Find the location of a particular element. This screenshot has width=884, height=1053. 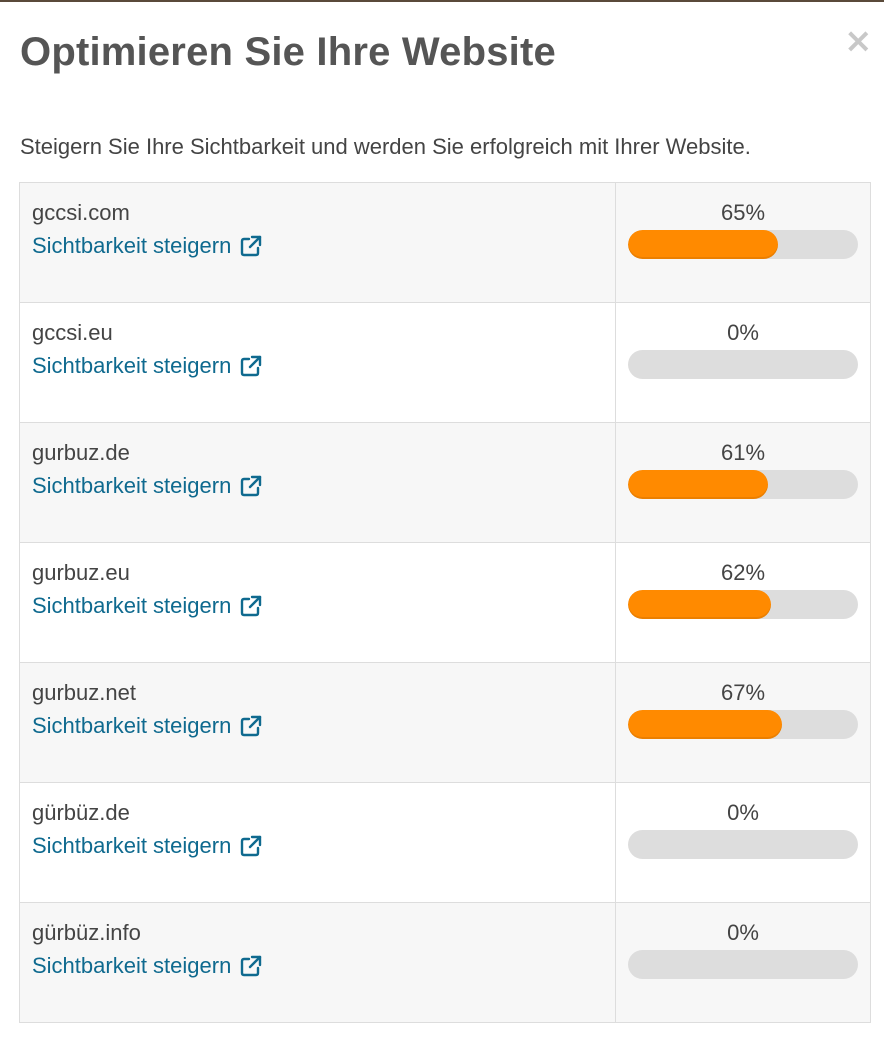

domain-row: gccsi.eu Sichtbarkeit steigern 0% is located at coordinates (445, 362).